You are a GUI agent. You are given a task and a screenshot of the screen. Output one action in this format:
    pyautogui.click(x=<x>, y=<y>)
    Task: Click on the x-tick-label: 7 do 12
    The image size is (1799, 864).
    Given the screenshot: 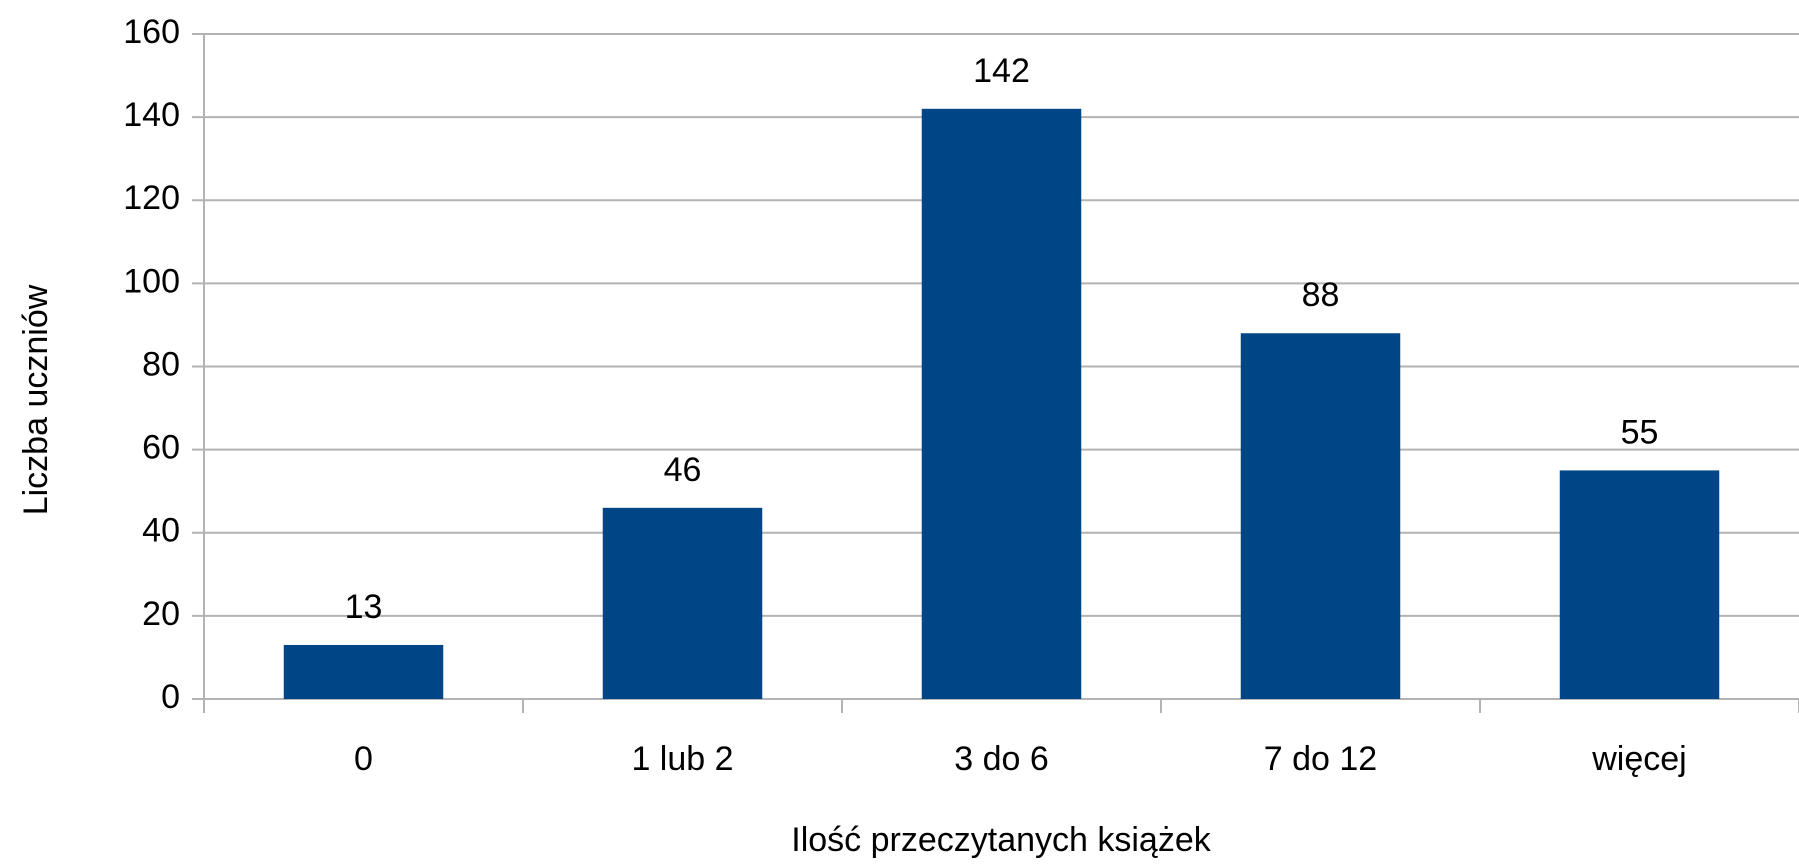 What is the action you would take?
    pyautogui.click(x=1320, y=759)
    